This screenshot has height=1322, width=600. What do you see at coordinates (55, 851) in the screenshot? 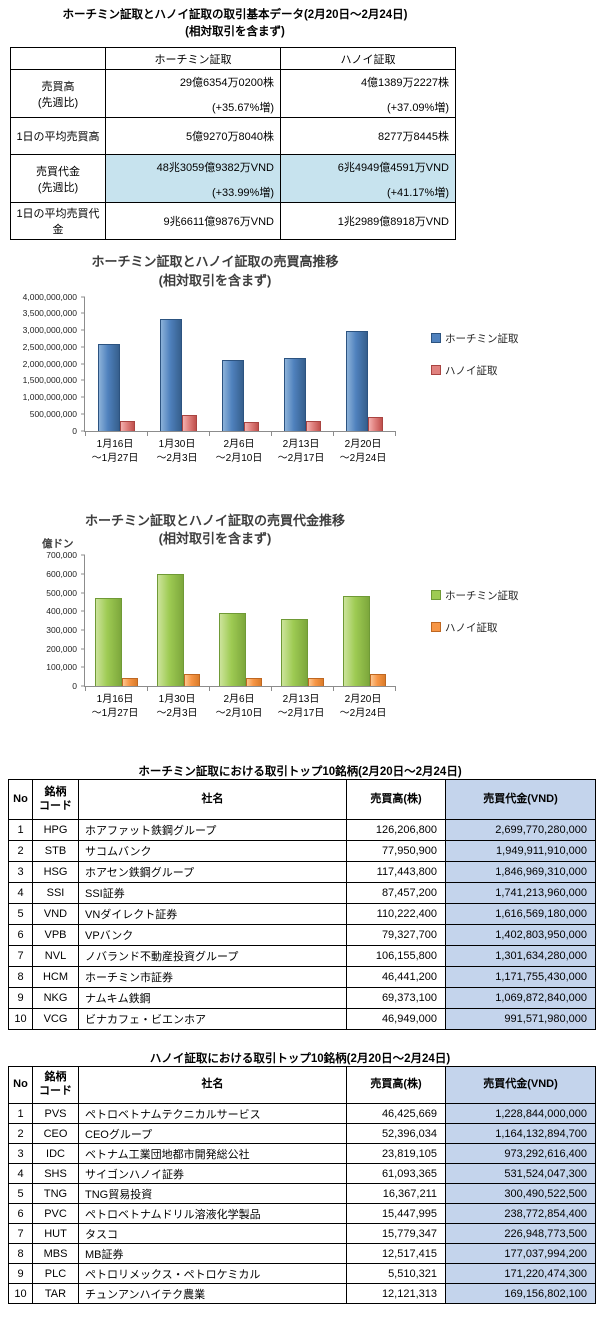
I see `cell-ticker-code: STB` at bounding box center [55, 851].